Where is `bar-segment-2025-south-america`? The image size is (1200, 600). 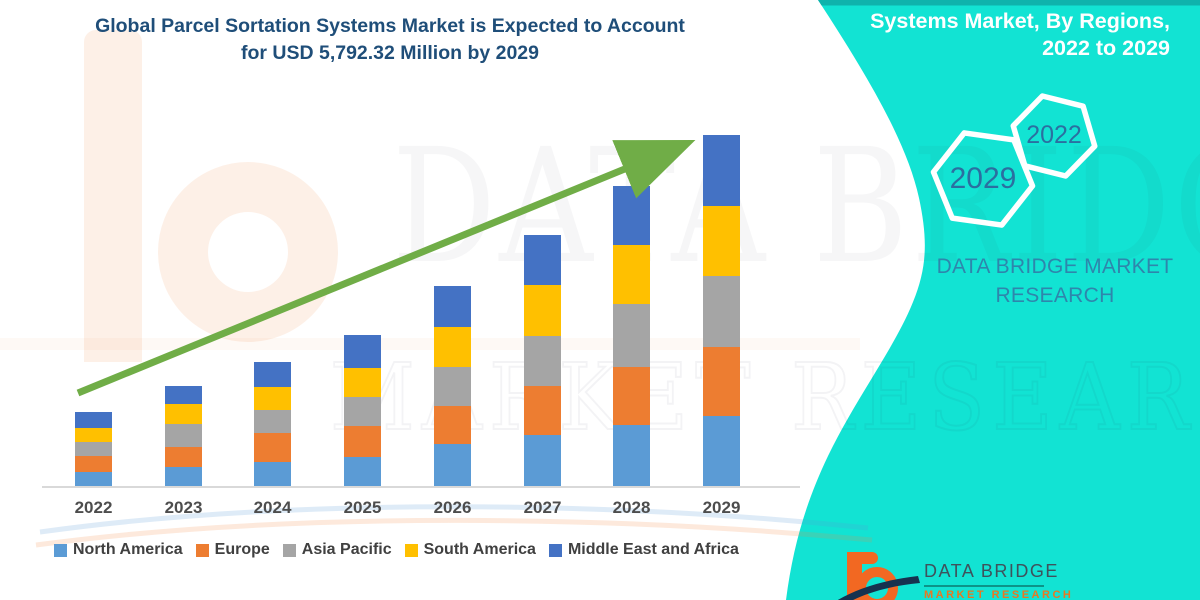 bar-segment-2025-south-america is located at coordinates (362, 382).